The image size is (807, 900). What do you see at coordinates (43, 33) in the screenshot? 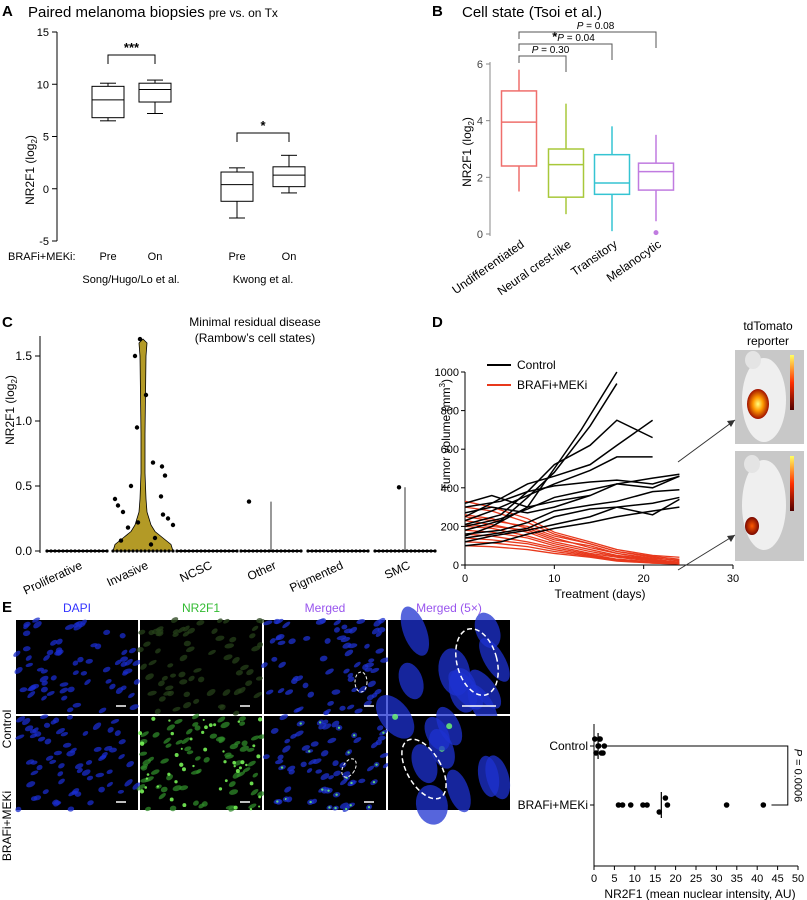
I see `a-y-tick-label: 15` at bounding box center [43, 33].